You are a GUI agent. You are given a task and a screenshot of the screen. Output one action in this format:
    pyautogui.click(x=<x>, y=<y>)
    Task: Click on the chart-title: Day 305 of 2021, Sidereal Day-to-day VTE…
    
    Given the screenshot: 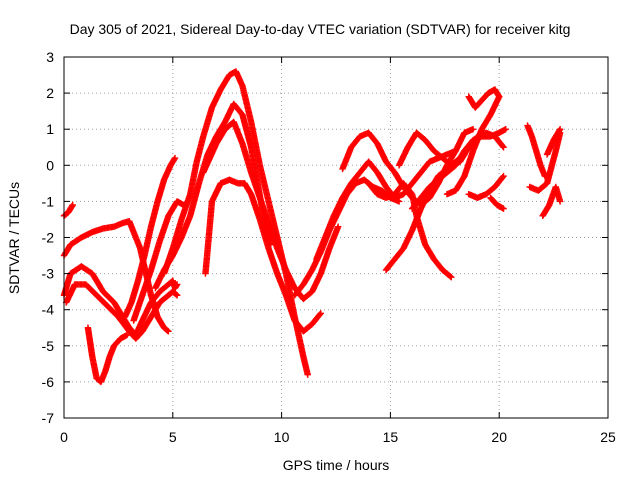 What is the action you would take?
    pyautogui.click(x=320, y=29)
    